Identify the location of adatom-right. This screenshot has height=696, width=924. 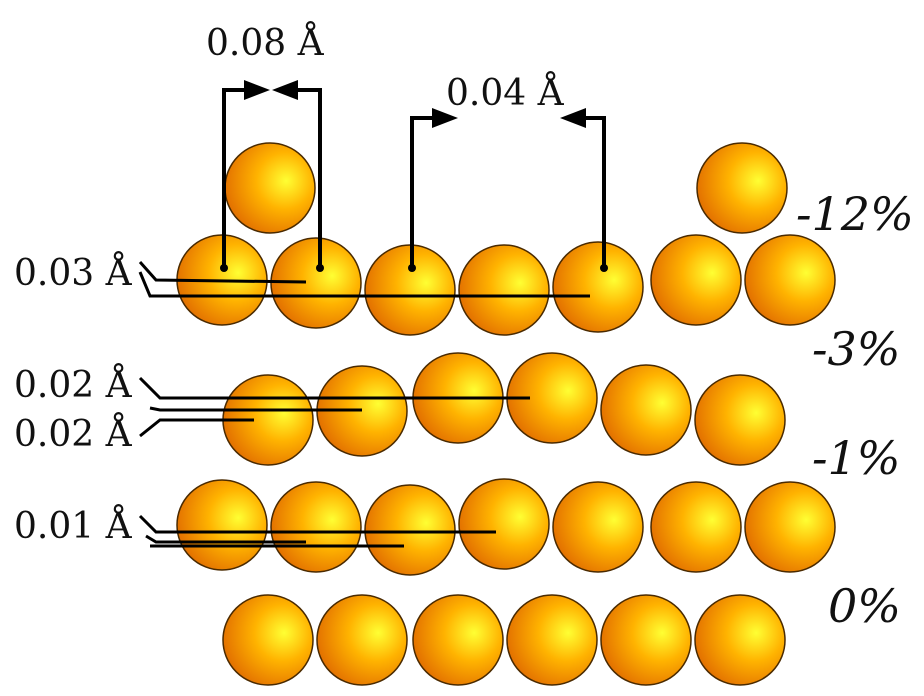
(742, 188).